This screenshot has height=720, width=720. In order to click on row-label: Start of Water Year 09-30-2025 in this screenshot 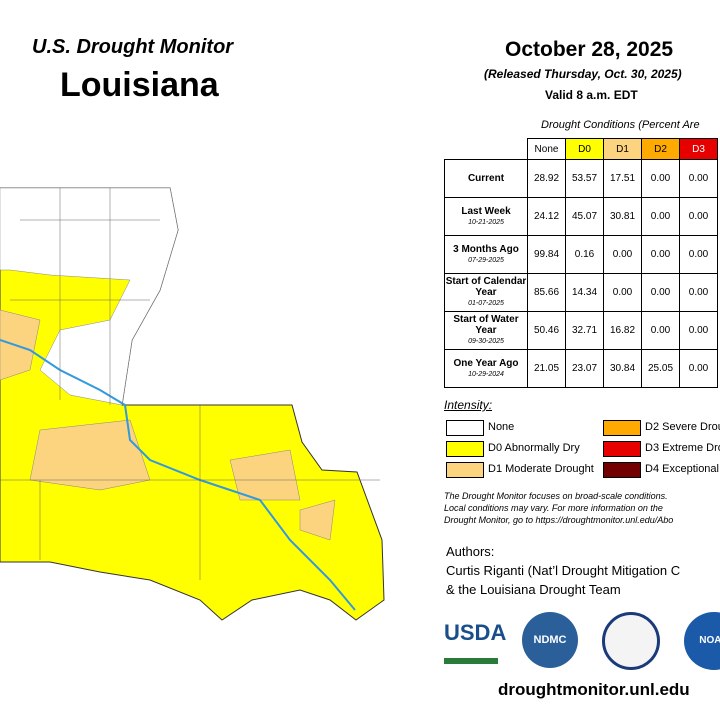, I will do `click(486, 330)`.